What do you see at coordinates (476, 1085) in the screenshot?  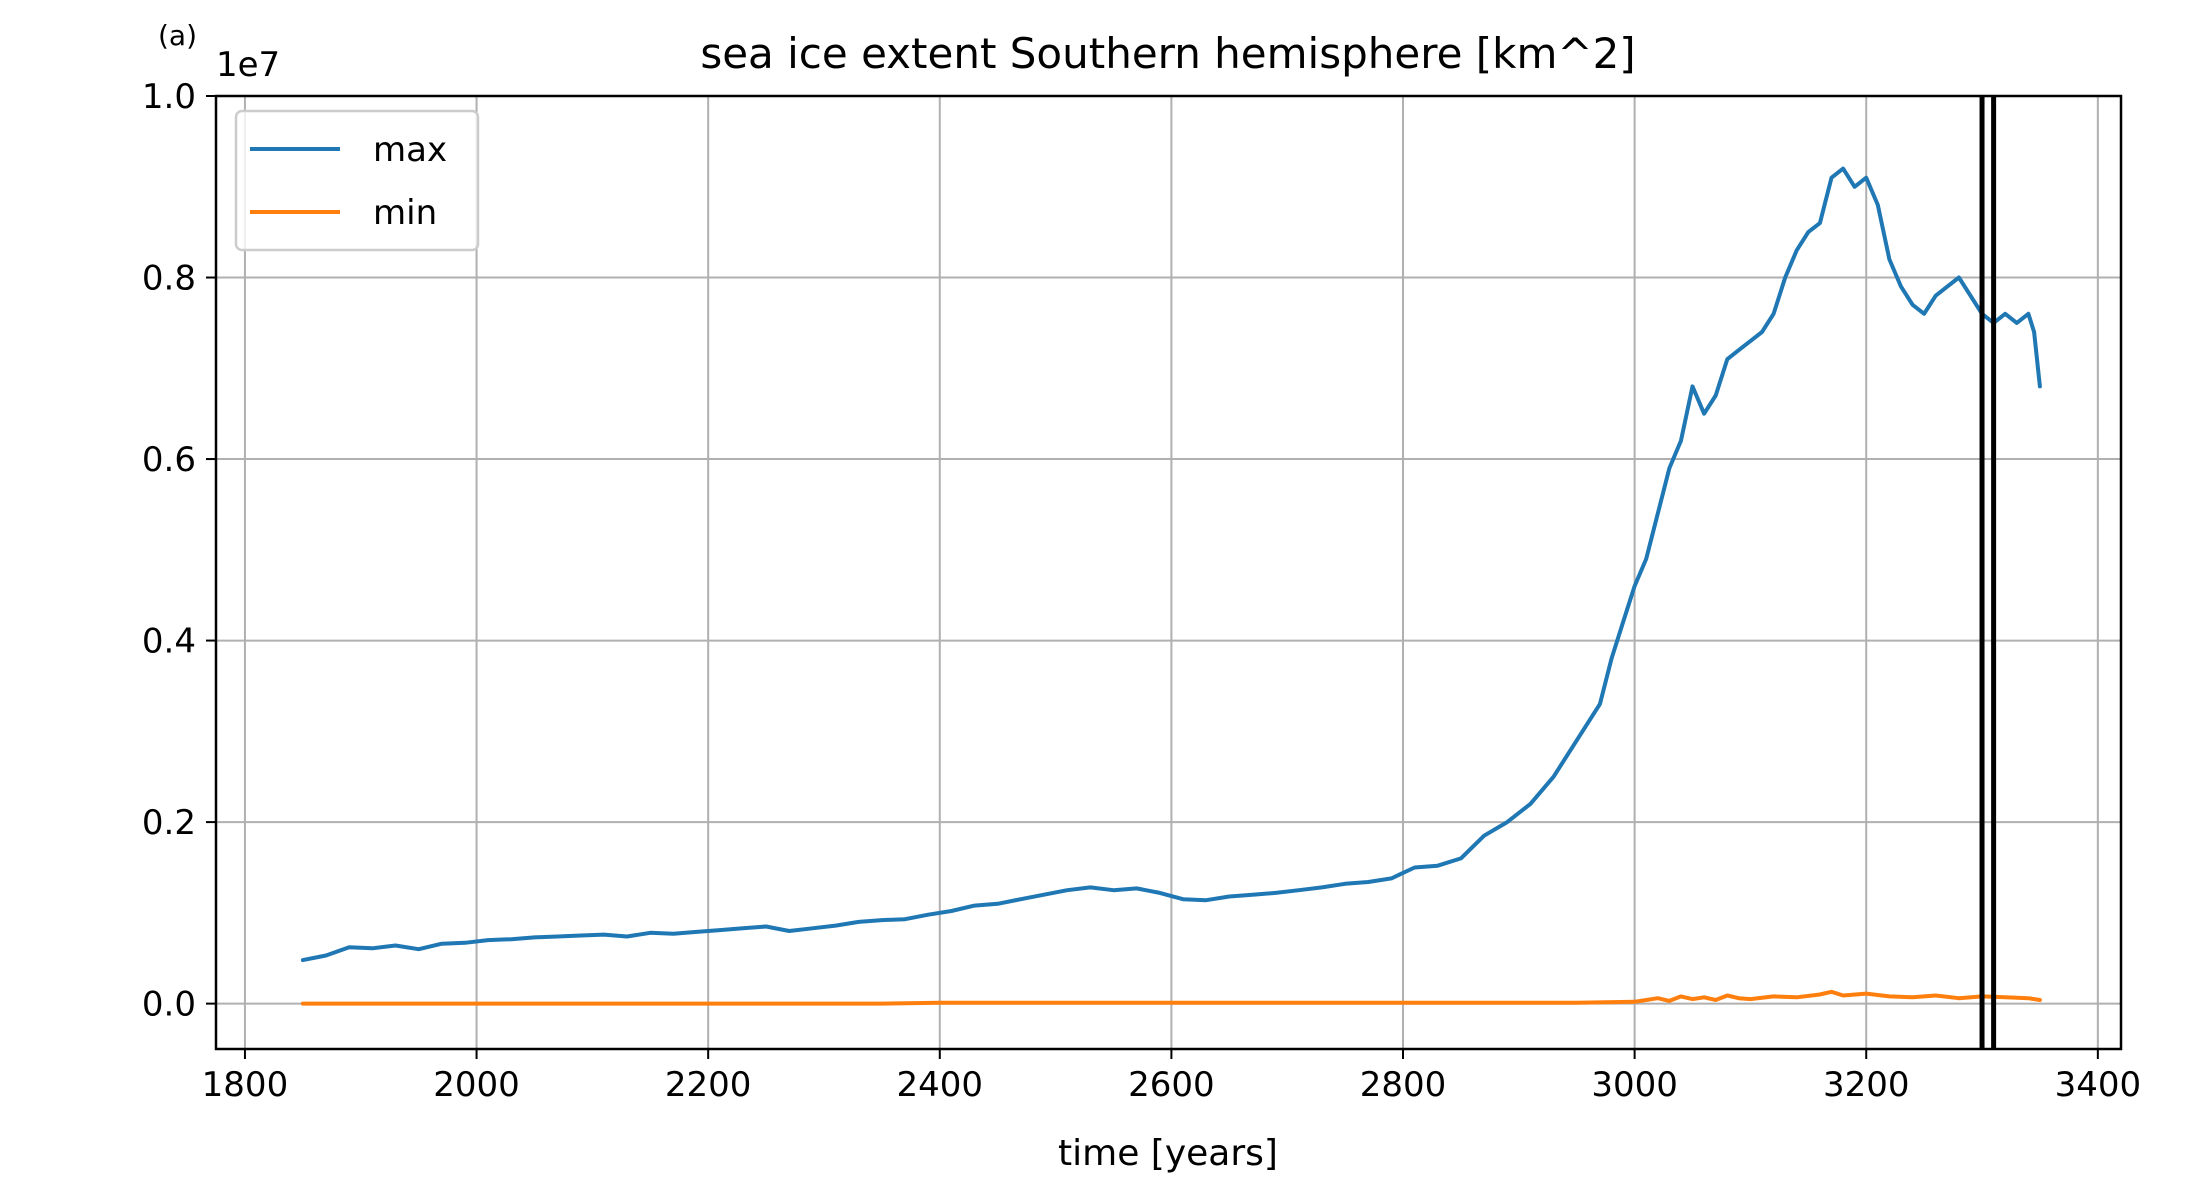 I see `x-tick-label: 2000` at bounding box center [476, 1085].